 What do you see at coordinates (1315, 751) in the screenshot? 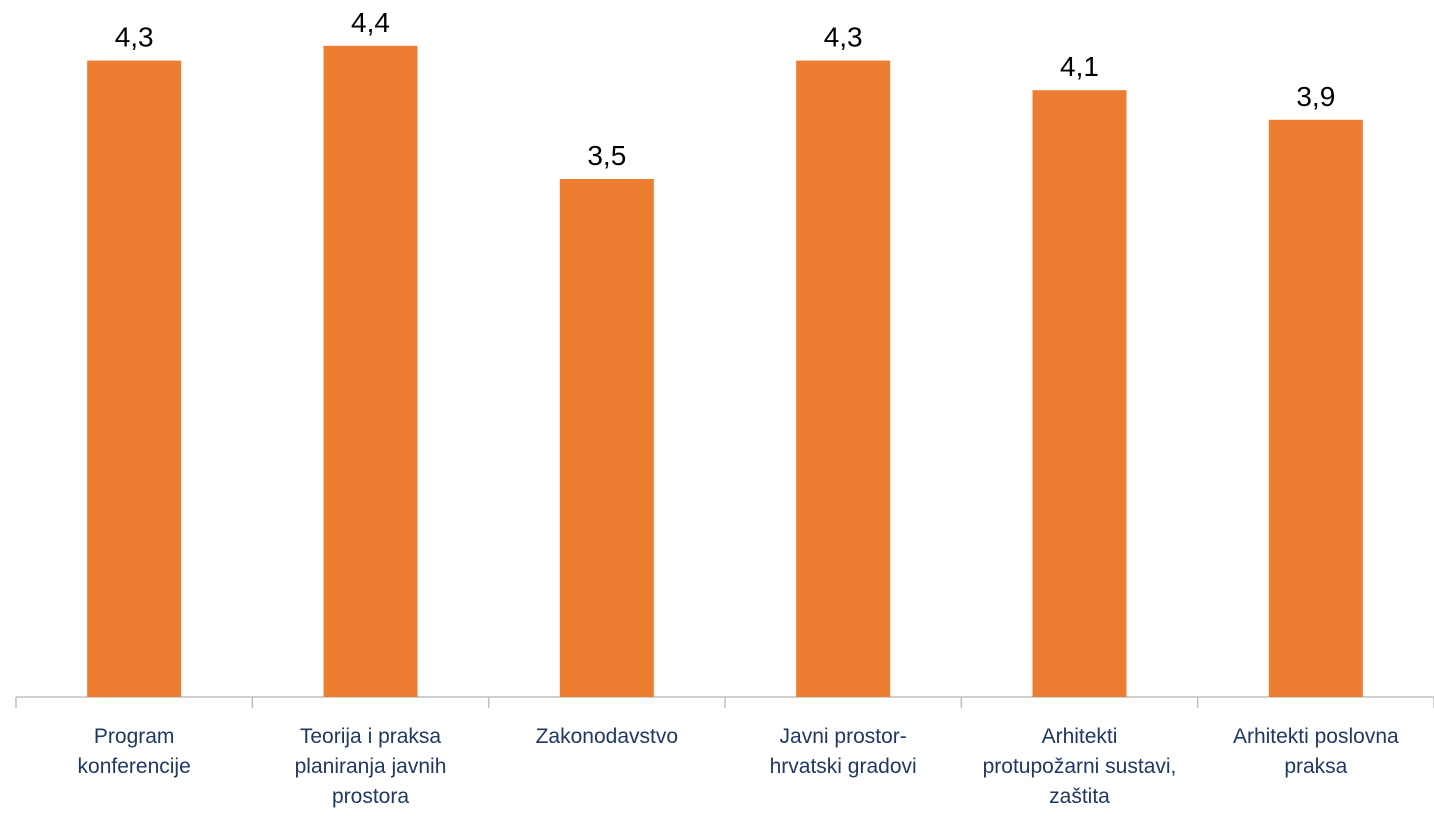
I see `x-tick-label: Arhitekti poslovna praksa` at bounding box center [1315, 751].